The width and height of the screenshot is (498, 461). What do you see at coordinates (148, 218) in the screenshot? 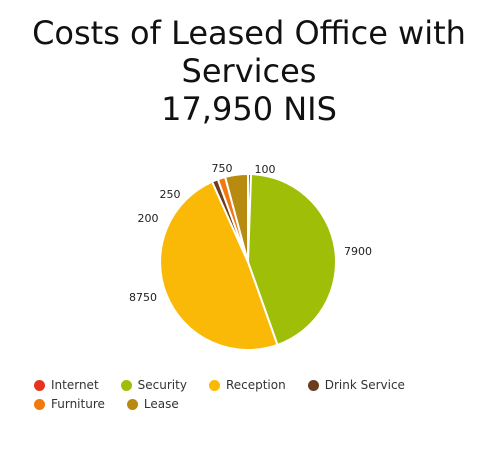
I see `value-label-drink-service: 200` at bounding box center [148, 218].